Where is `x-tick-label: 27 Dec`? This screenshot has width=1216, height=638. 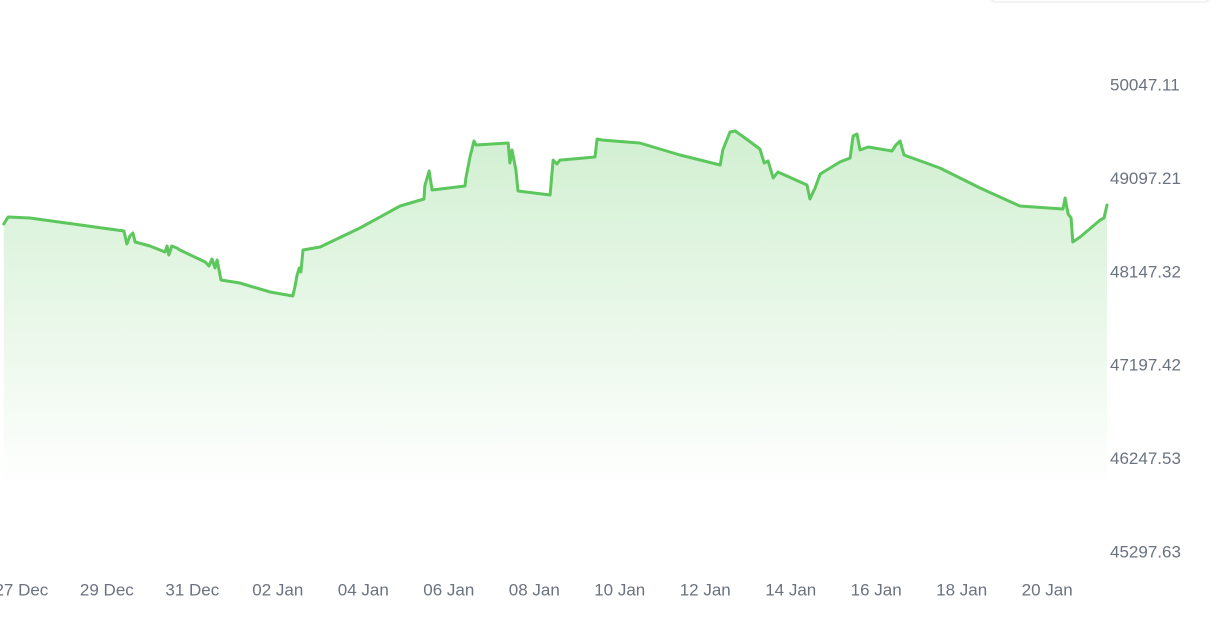
x-tick-label: 27 Dec is located at coordinates (24, 589).